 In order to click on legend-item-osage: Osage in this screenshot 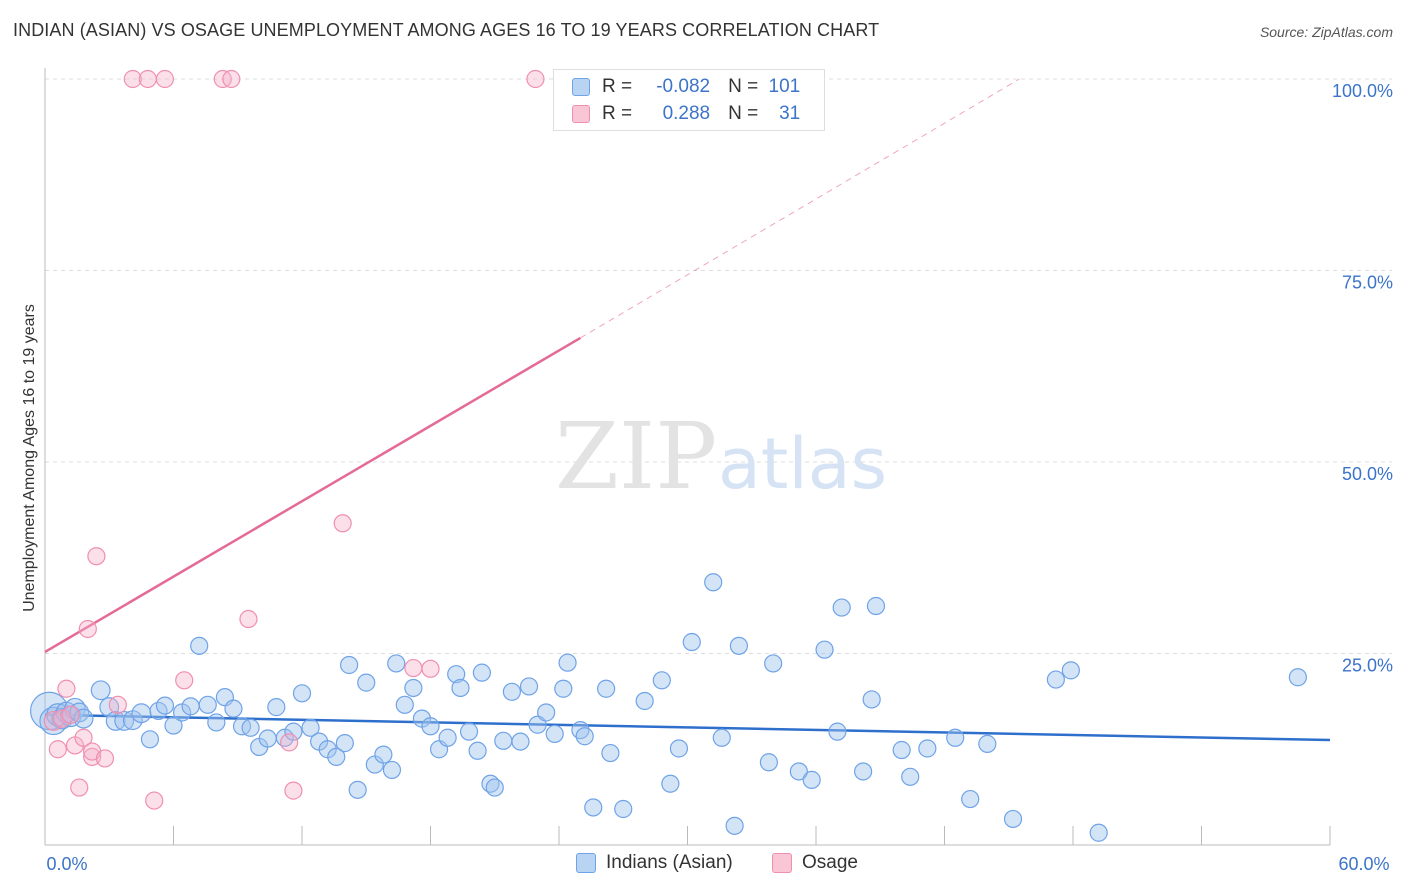, I will do `click(815, 863)`.